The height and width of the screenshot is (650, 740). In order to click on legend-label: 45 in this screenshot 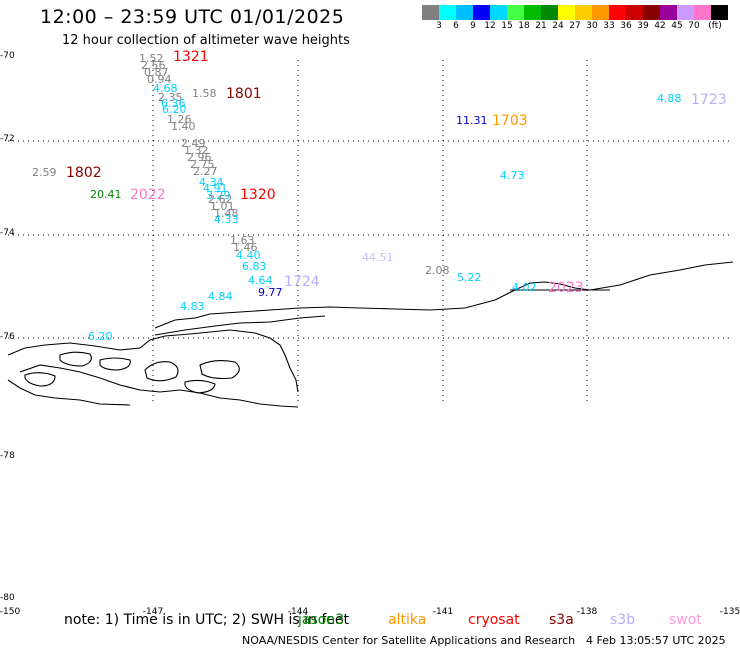, I will do `click(677, 26)`.